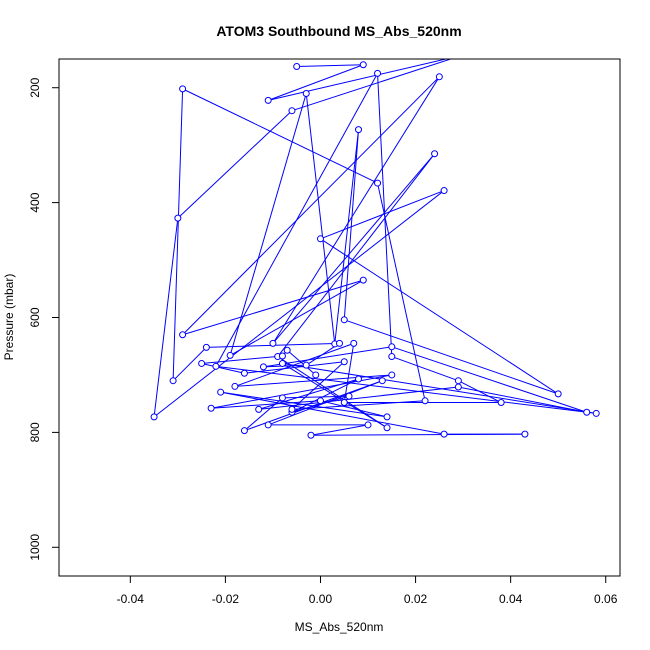  What do you see at coordinates (35, 432) in the screenshot?
I see `y-tick-label: 800` at bounding box center [35, 432].